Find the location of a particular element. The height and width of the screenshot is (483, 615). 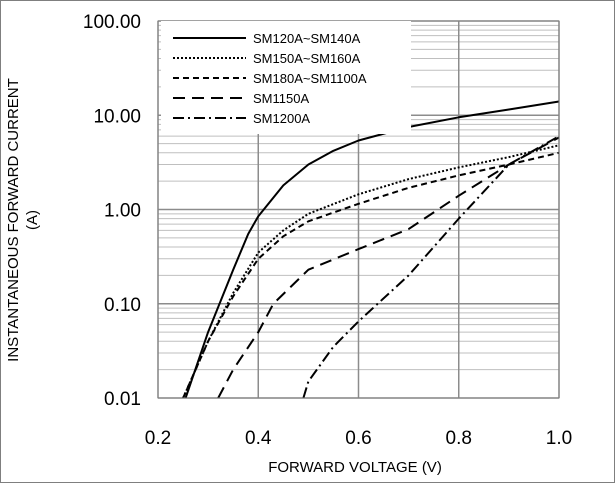

x-tick-label: 0.4 is located at coordinates (258, 438).